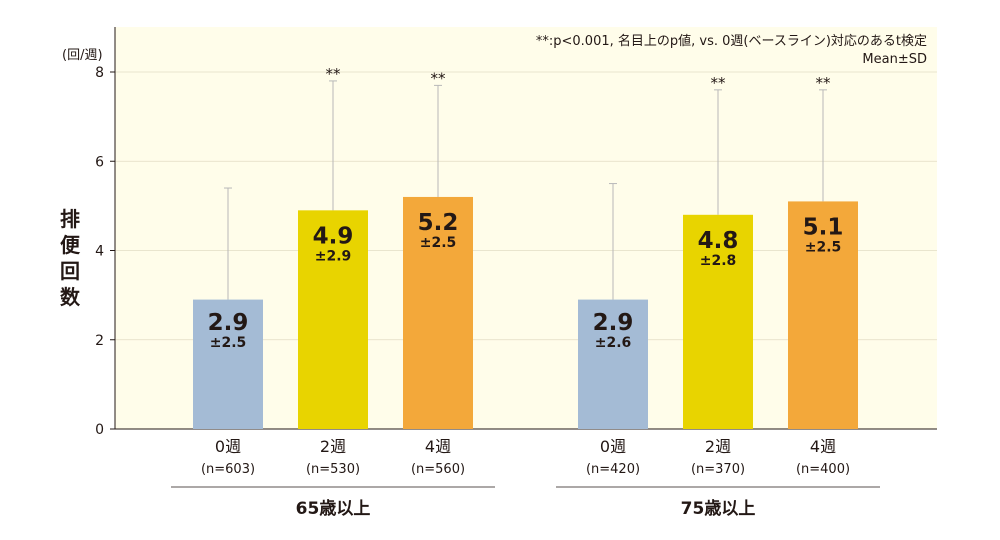  What do you see at coordinates (823, 227) in the screenshot?
I see `bar-value-label: 5.1` at bounding box center [823, 227].